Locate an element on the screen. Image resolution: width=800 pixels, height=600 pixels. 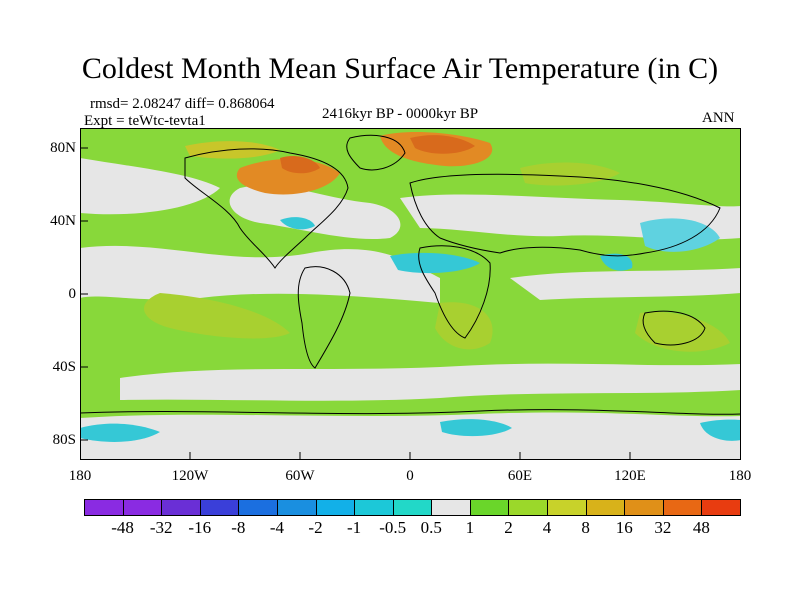
yellowgreen-area-africa is located at coordinates (464, 326).